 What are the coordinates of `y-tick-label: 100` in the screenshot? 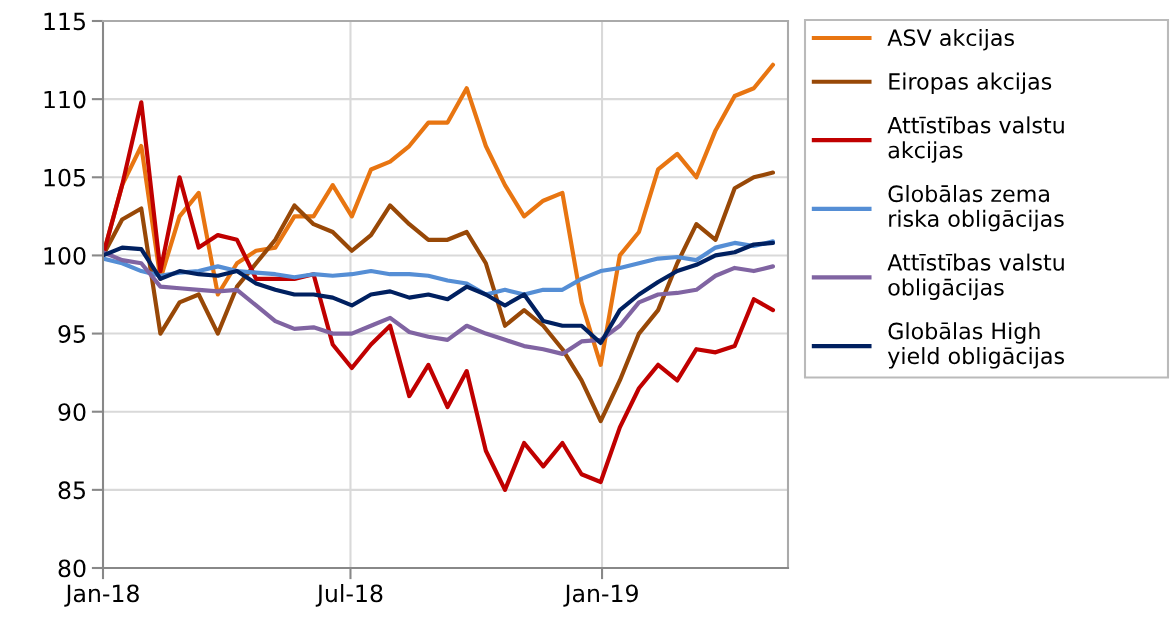 It's located at (65, 255).